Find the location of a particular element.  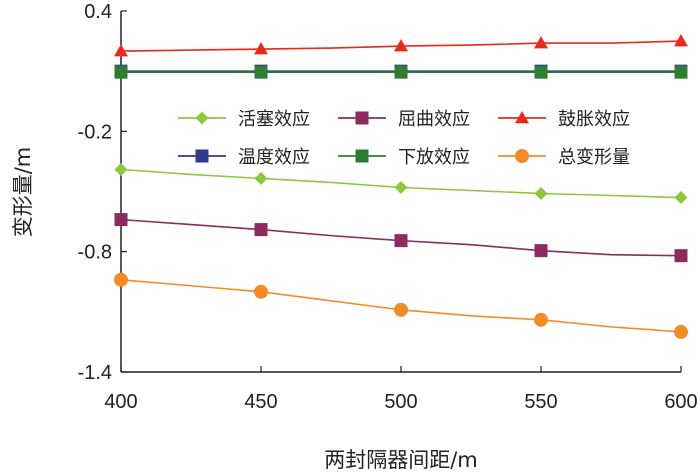

legend-item: 活塞效应 is located at coordinates (244, 119).